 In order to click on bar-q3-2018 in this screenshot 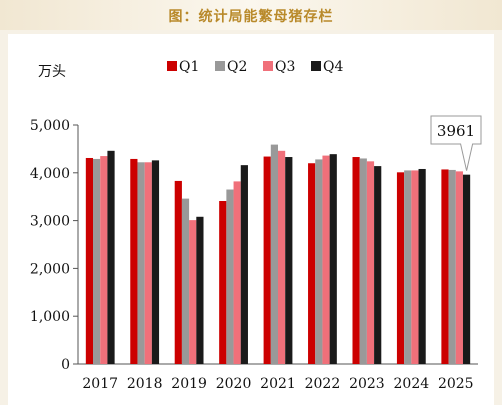, I will do `click(148, 263)`.